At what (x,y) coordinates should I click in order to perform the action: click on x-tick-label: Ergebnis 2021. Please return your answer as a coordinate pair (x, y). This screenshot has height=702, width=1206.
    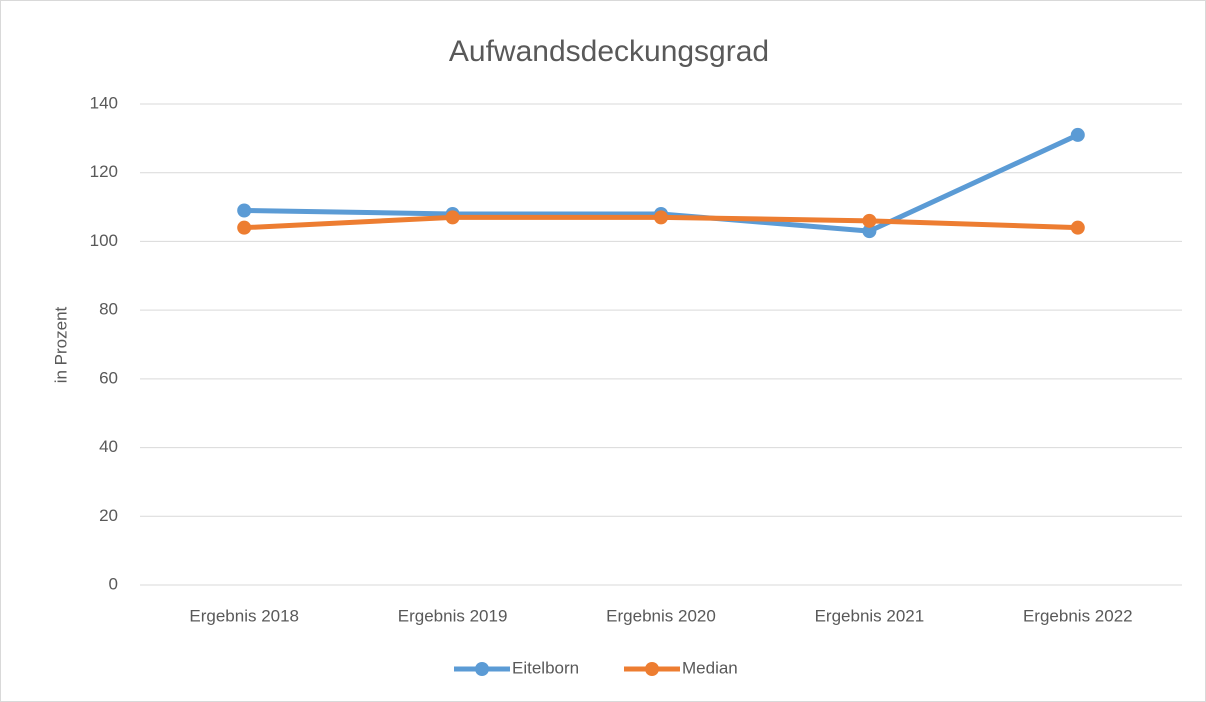
    Looking at the image, I should click on (870, 615).